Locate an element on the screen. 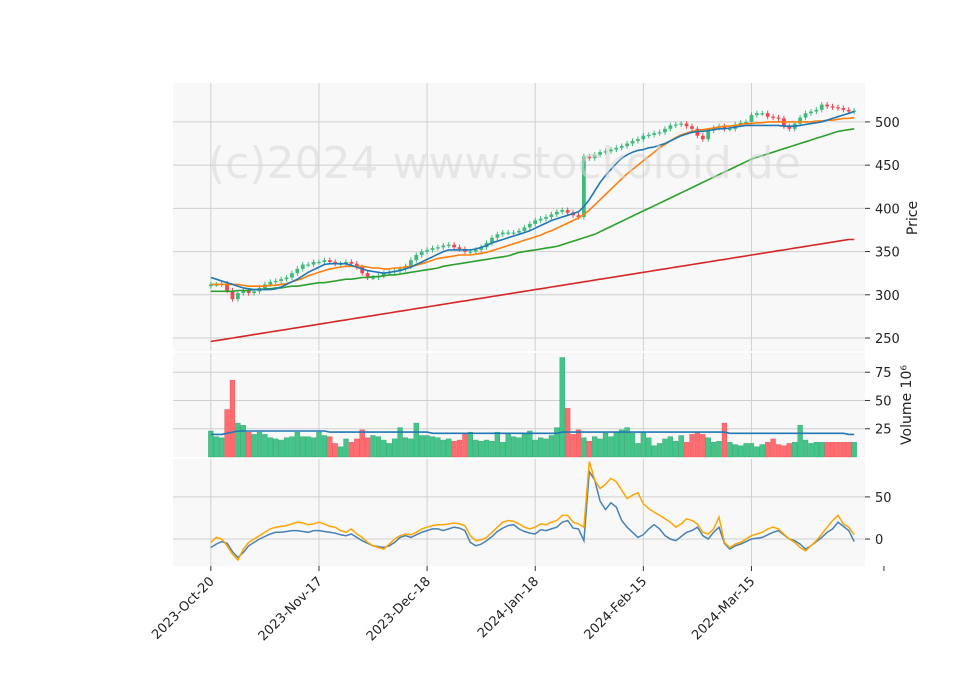 Image resolution: width=960 pixels, height=690 pixels. price-axis-label: Price is located at coordinates (913, 218).